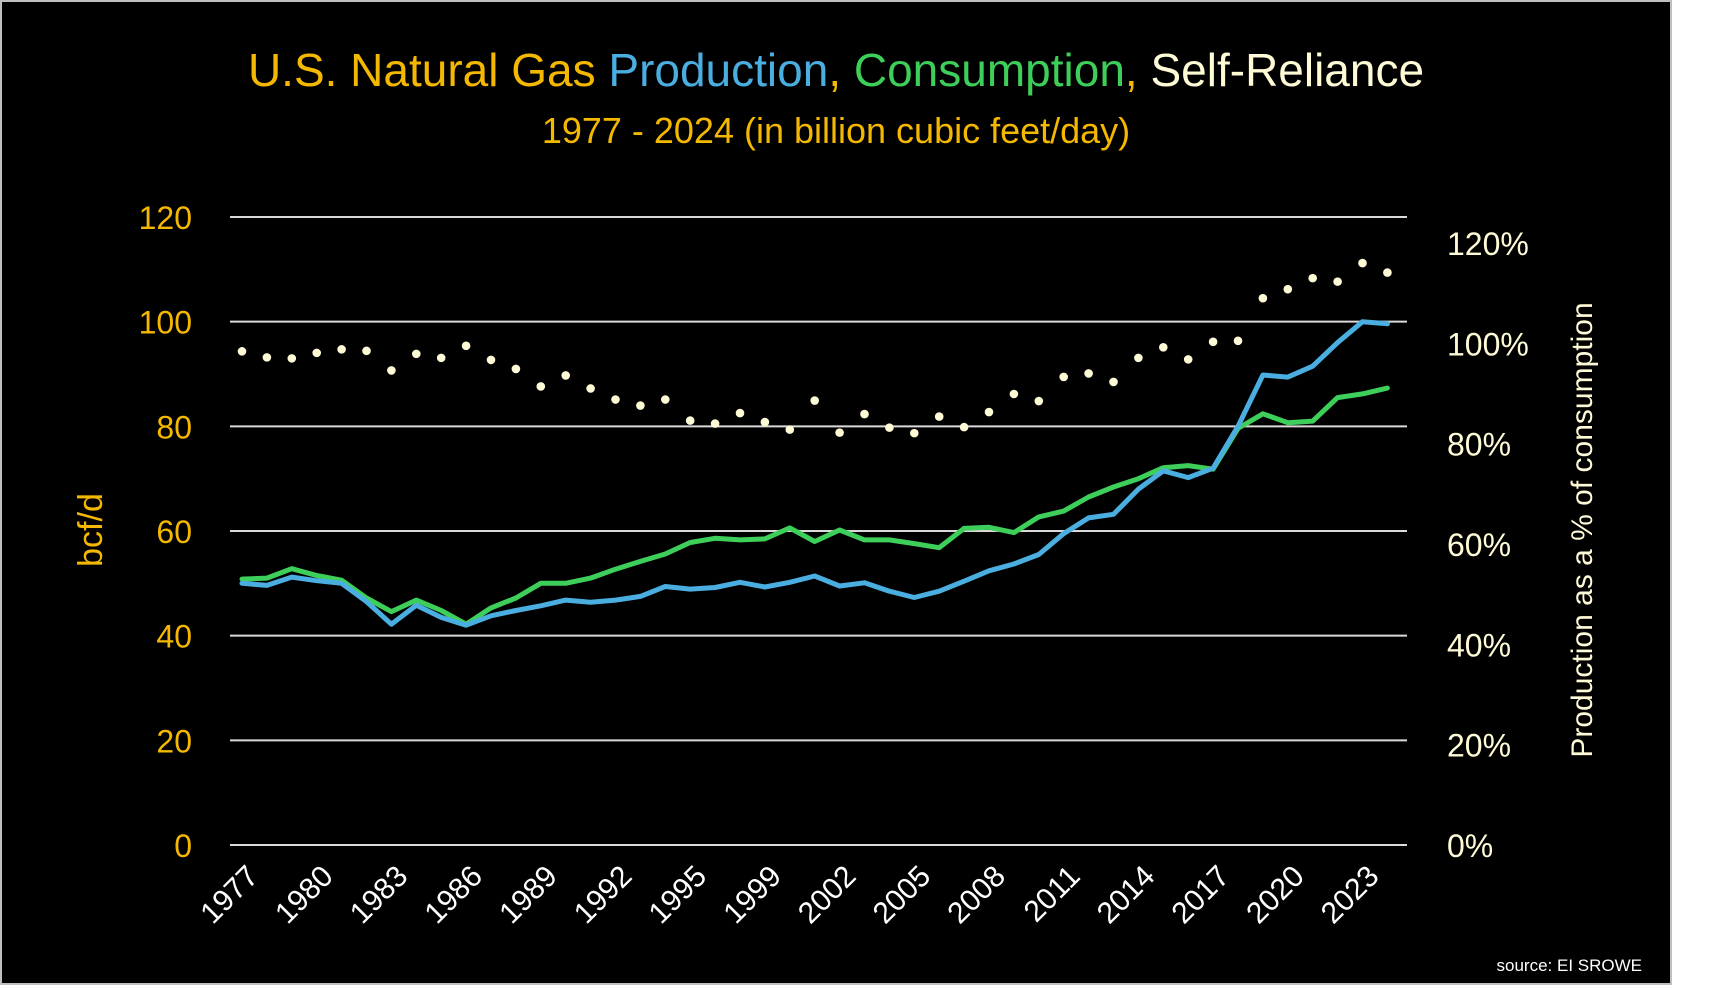 Image resolution: width=1711 pixels, height=993 pixels. Describe the element at coordinates (1488, 244) in the screenshot. I see `right-tick-label: 120%` at that location.